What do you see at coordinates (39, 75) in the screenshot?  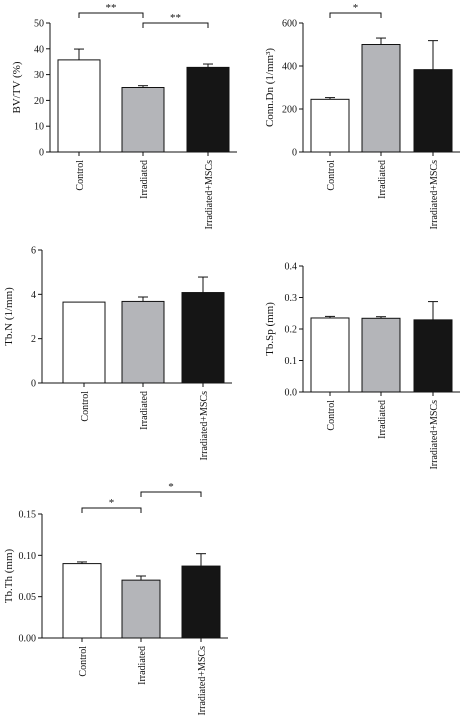 I see `y-tick-label: 30` at bounding box center [39, 75].